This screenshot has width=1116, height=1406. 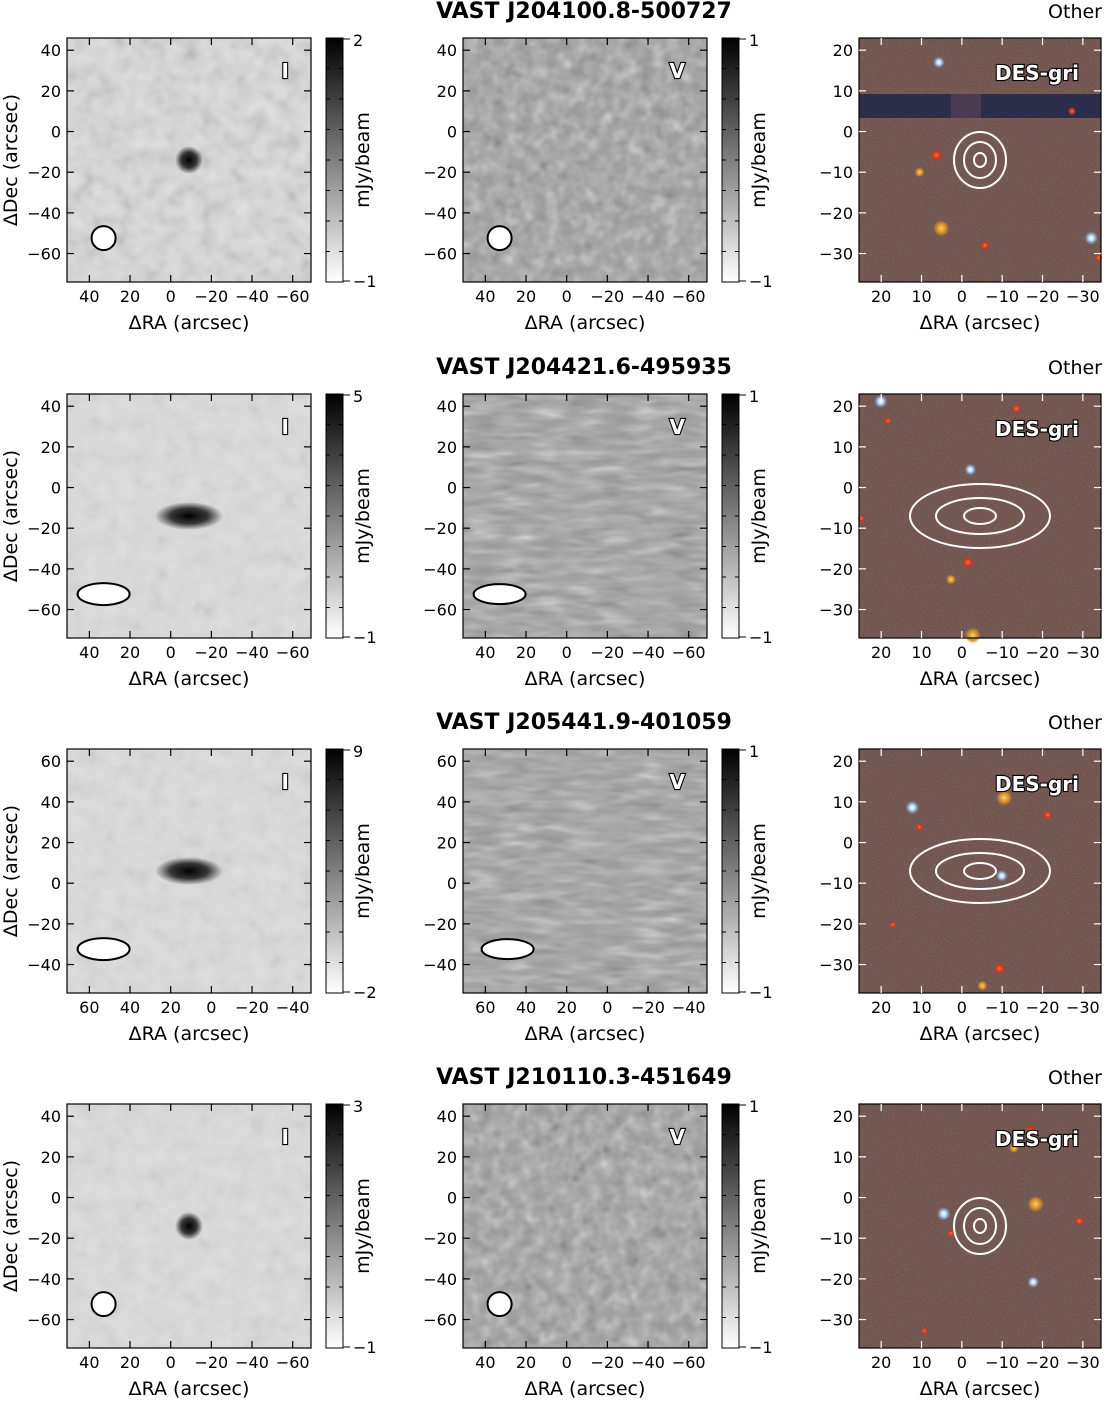 What do you see at coordinates (584, 367) in the screenshot?
I see `row-title: VAST J204421.6-495935` at bounding box center [584, 367].